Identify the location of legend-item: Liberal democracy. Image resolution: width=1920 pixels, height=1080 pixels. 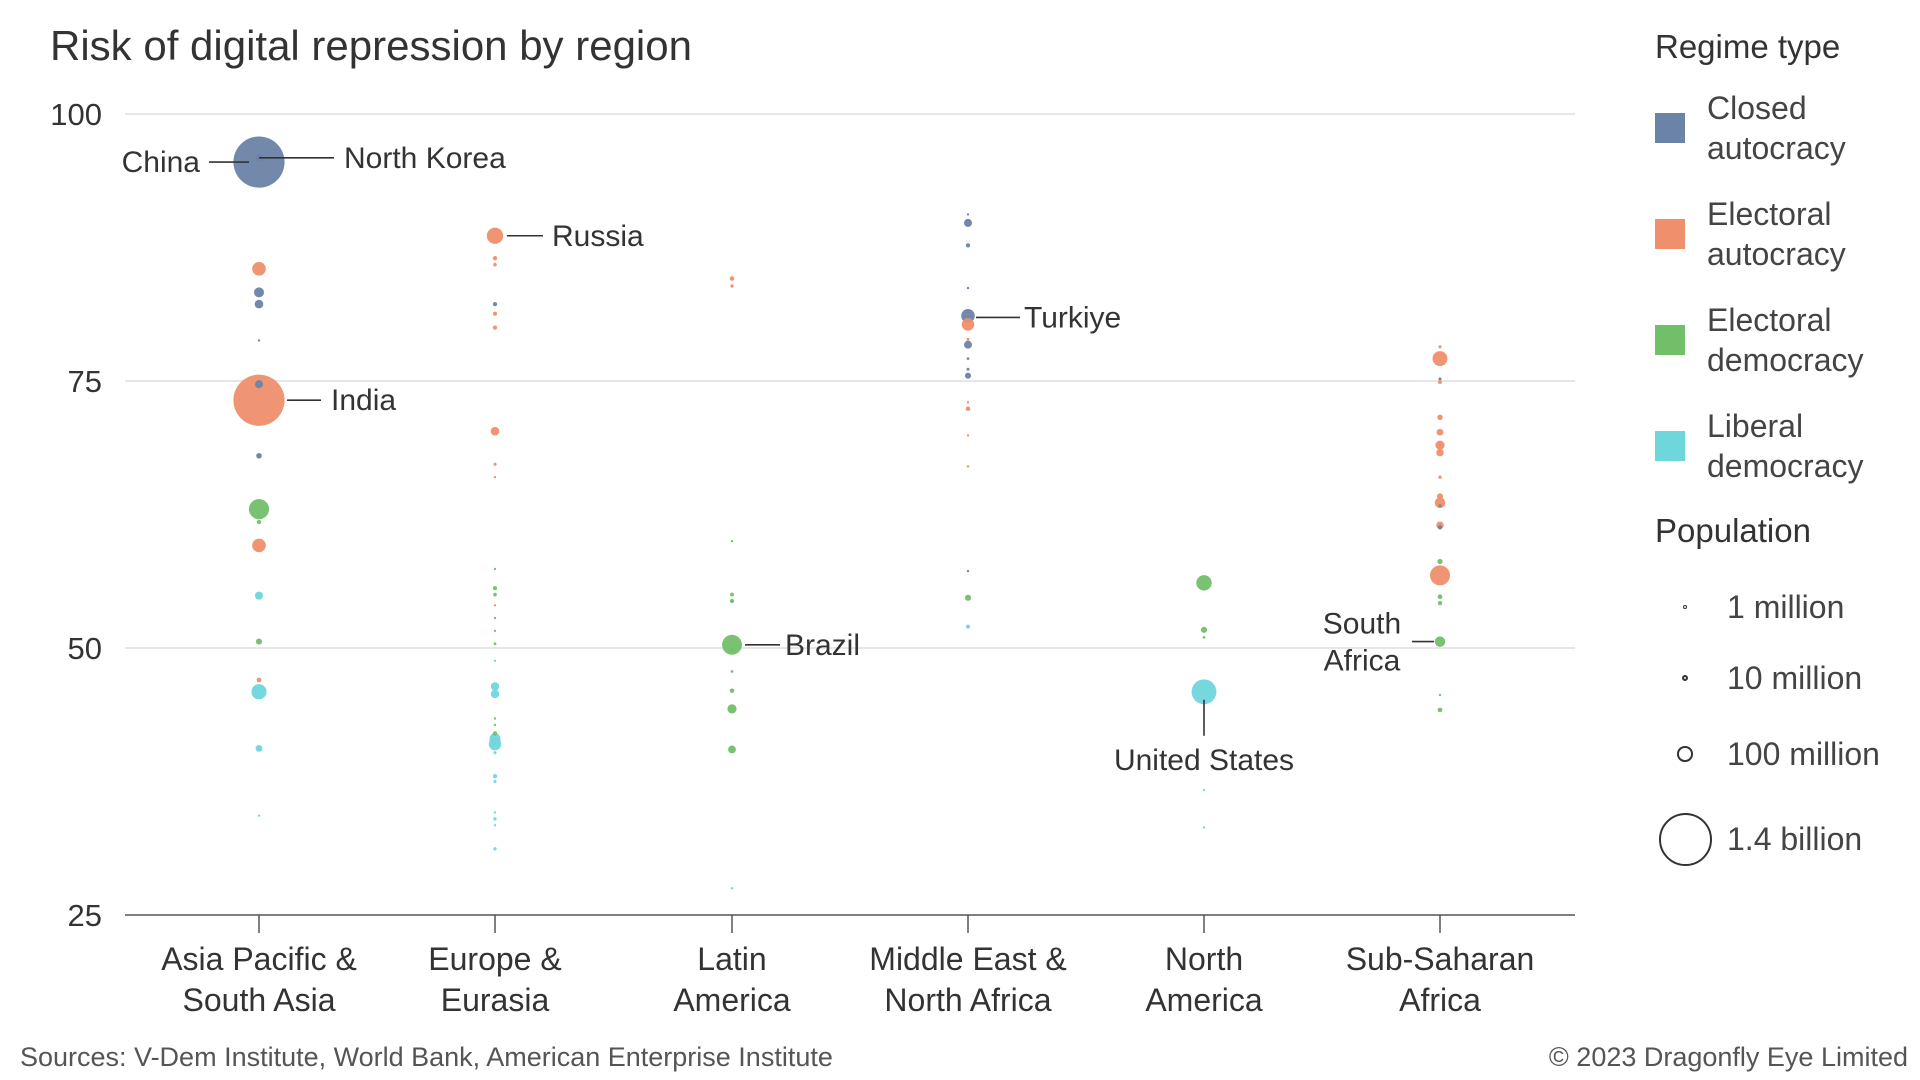
(1785, 446).